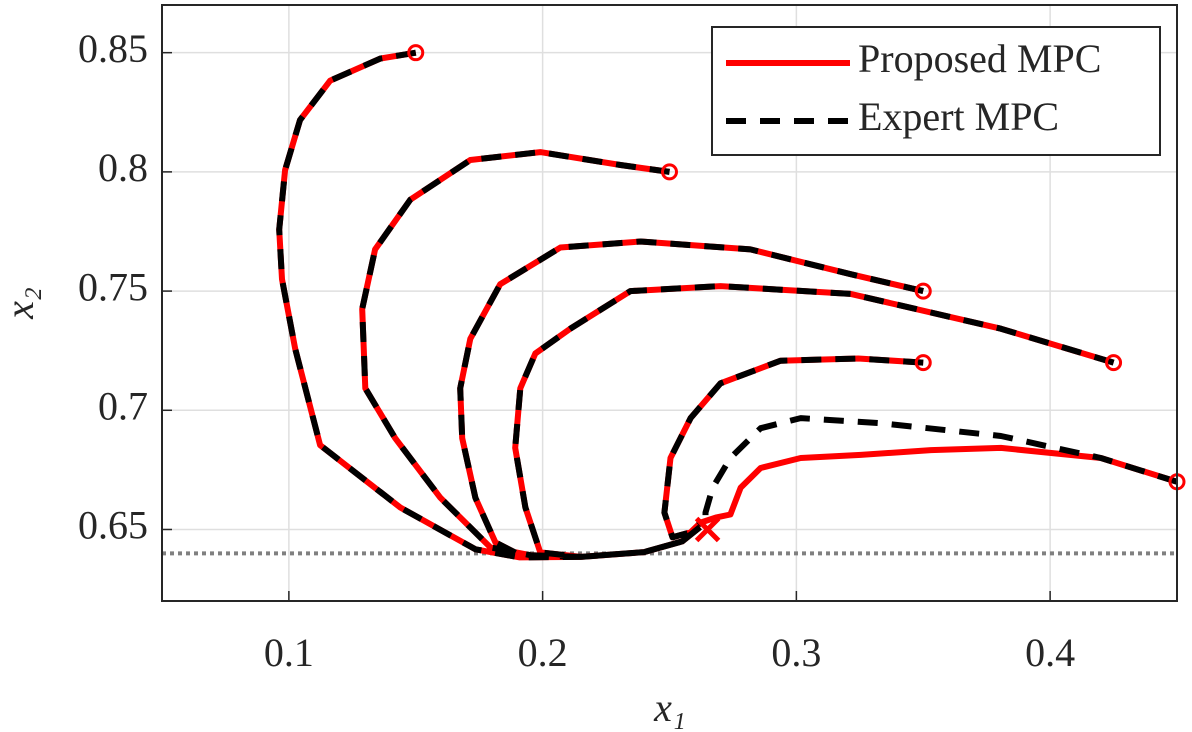  Describe the element at coordinates (1050, 652) in the screenshot. I see `x-tick-label: 0.4` at that location.